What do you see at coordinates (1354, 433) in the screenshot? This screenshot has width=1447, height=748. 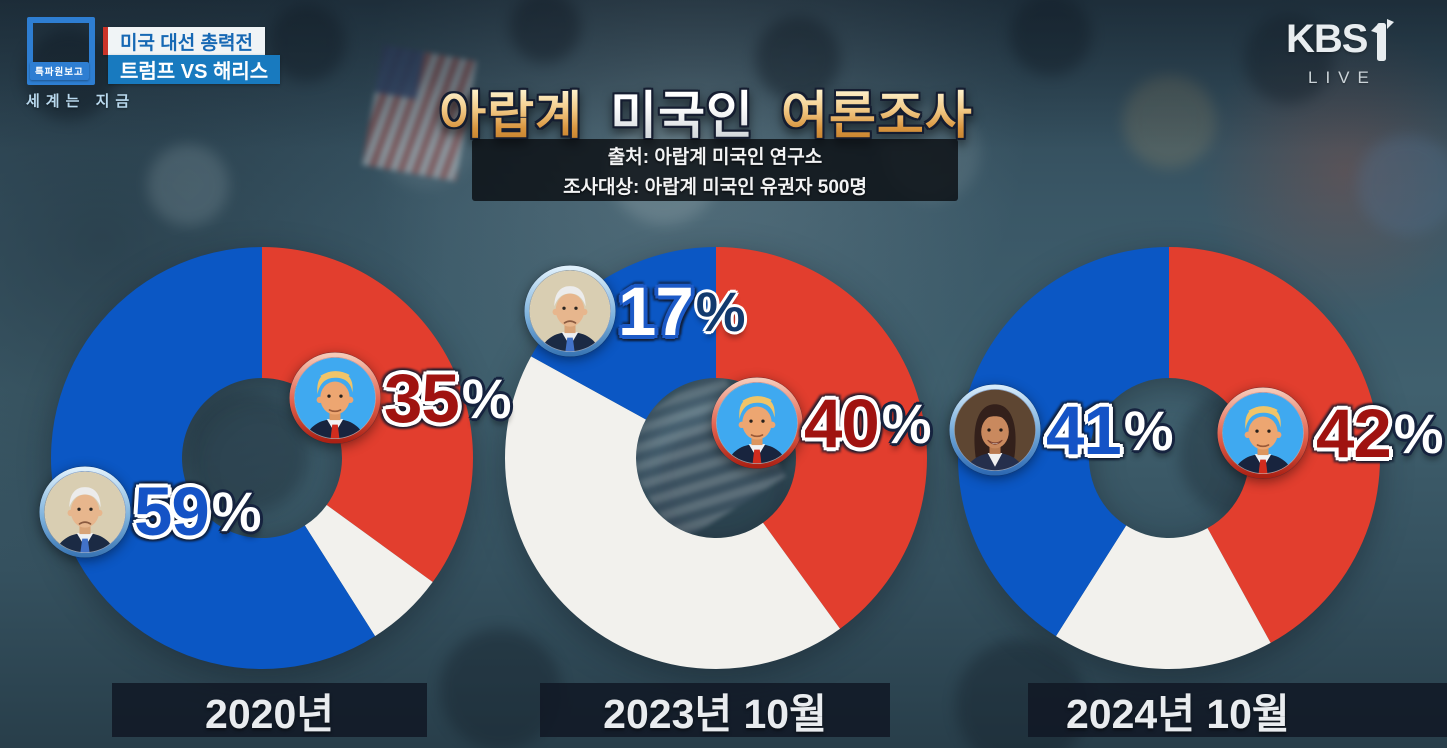 I see `percent-number: 42` at bounding box center [1354, 433].